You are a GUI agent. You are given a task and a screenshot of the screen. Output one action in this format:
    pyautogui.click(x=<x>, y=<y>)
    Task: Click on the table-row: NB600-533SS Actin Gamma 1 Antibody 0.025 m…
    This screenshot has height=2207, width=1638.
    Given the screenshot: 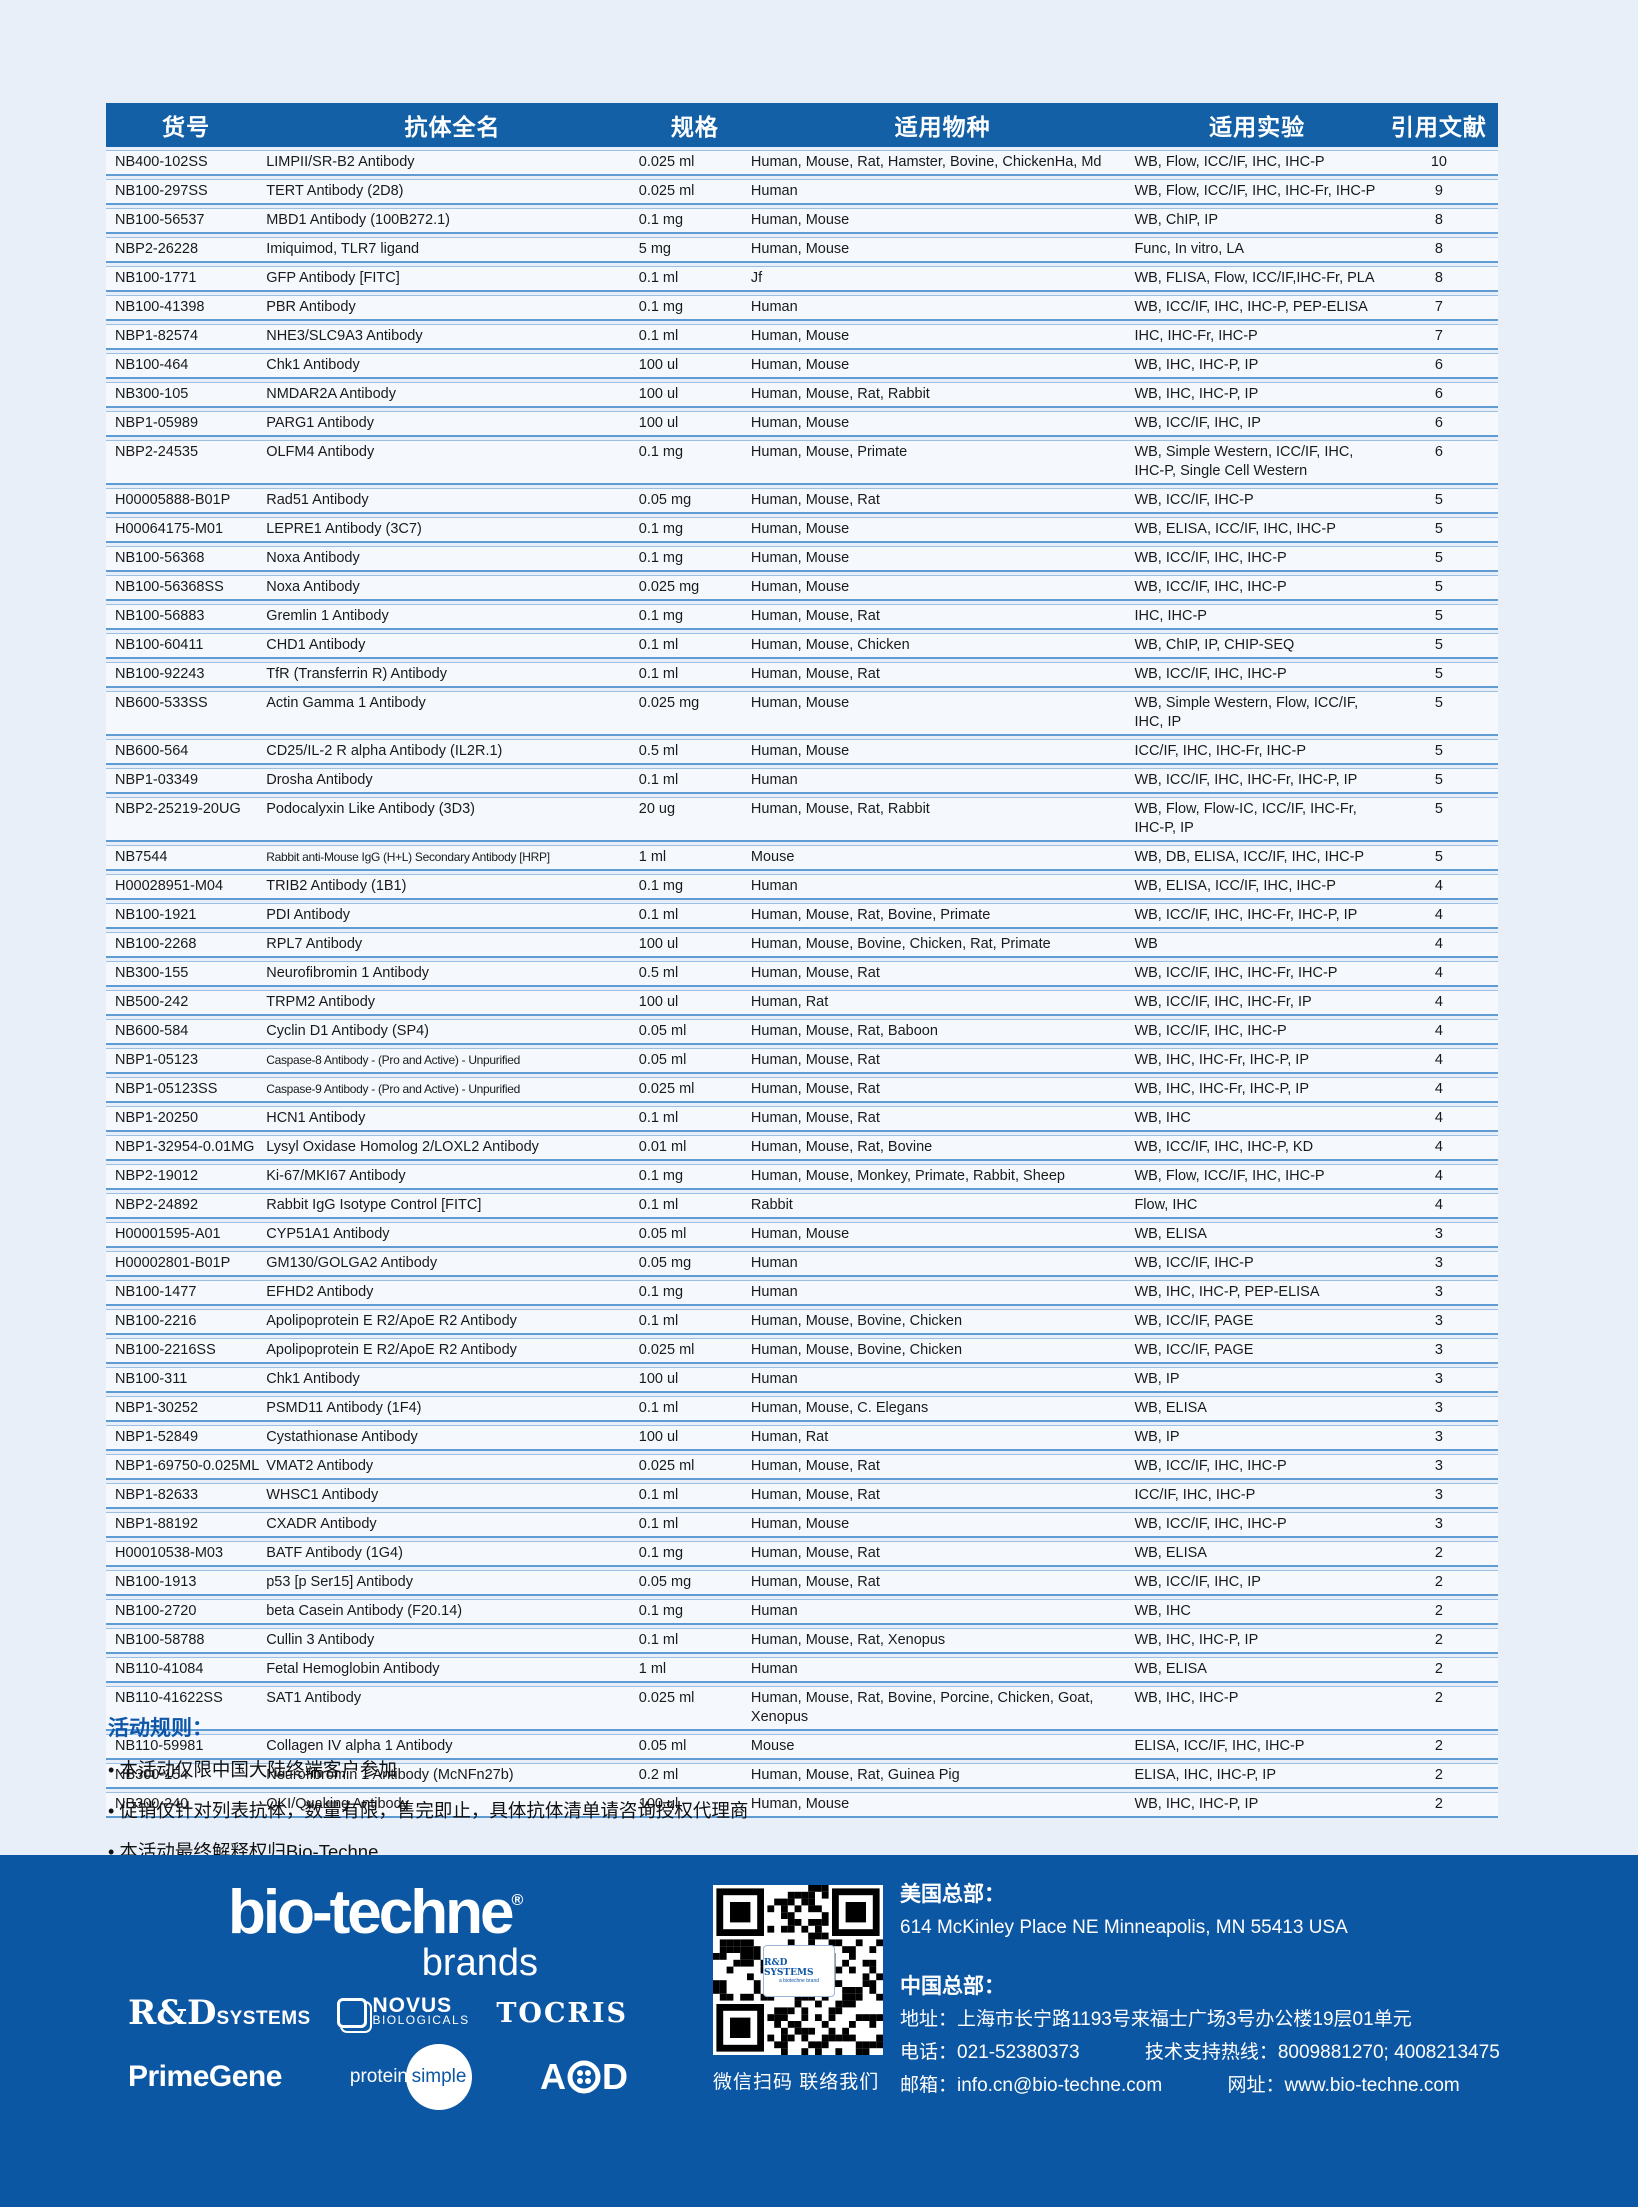 What is the action you would take?
    pyautogui.click(x=802, y=713)
    